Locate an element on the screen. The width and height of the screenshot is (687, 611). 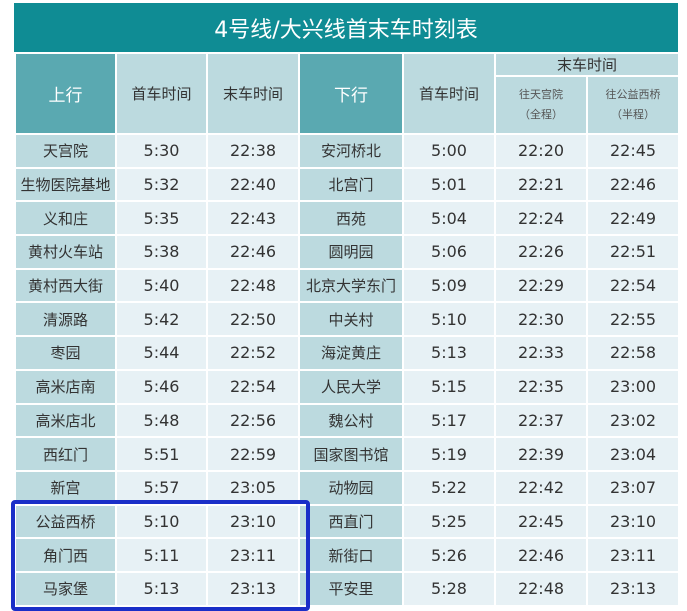
up-last: 22:40 is located at coordinates (253, 184).